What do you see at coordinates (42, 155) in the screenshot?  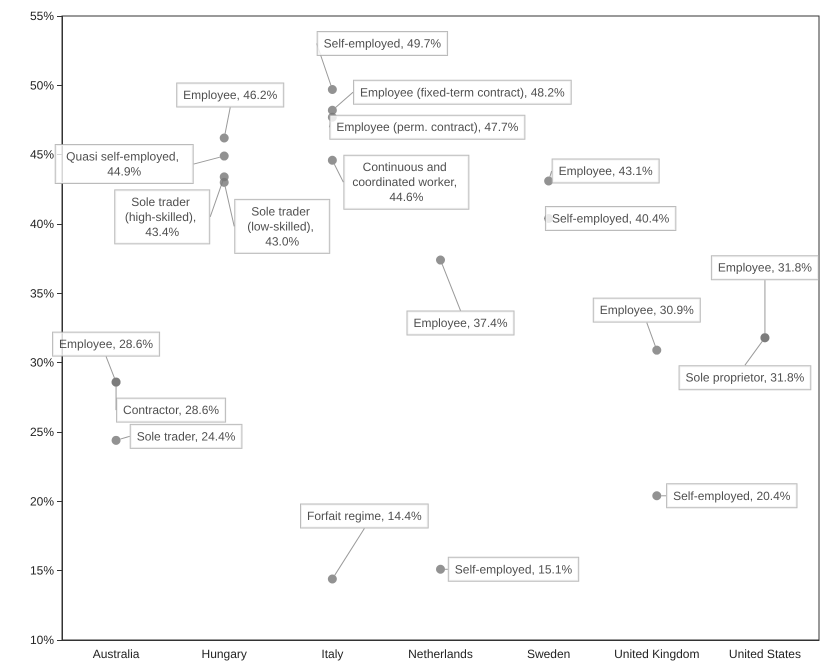 I see `y-tick-label: 45%` at bounding box center [42, 155].